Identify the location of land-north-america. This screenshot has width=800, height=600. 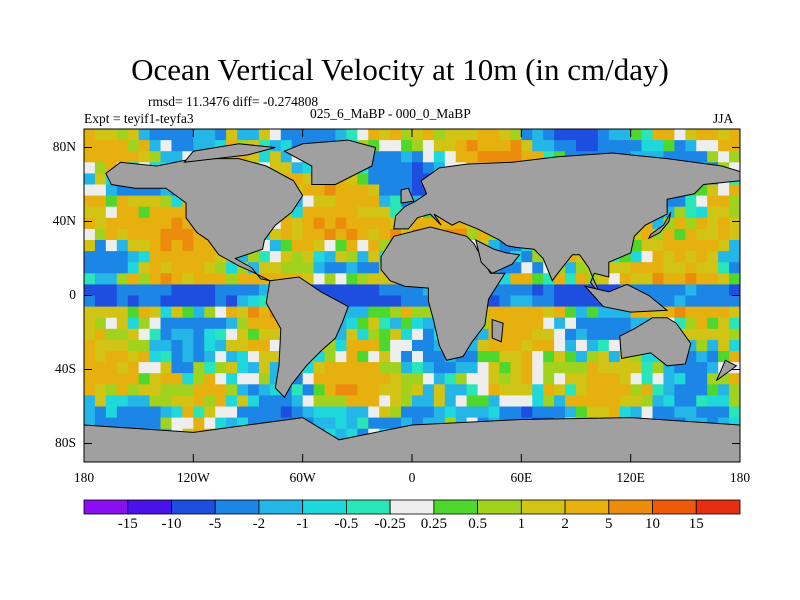
(204, 220).